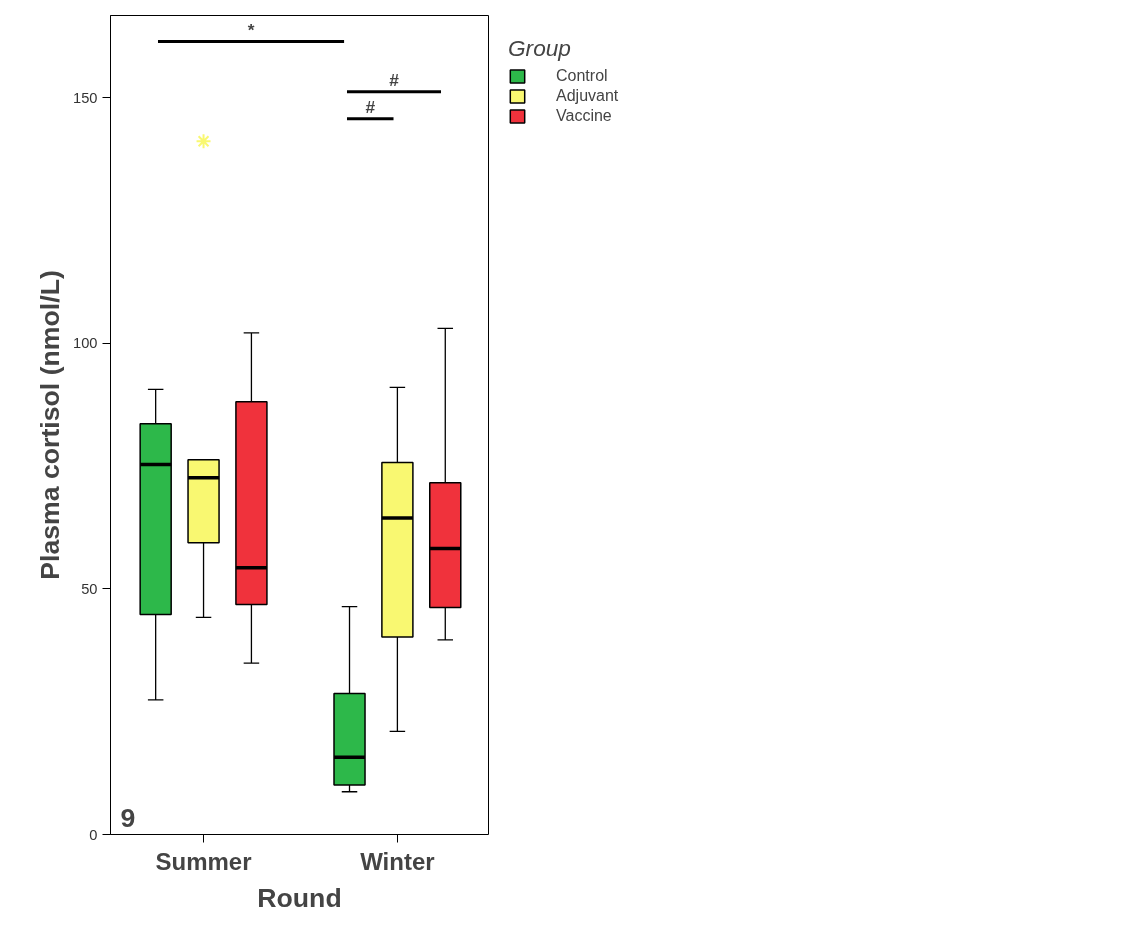 The image size is (1135, 929). I want to click on y-tick-label: 100, so click(85, 343).